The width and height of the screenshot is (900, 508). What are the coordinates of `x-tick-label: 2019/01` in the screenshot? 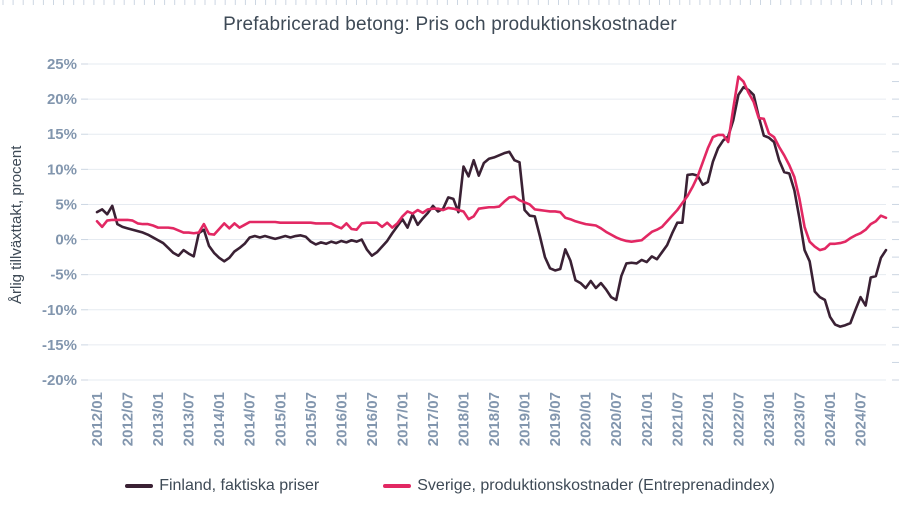 It's located at (525, 419).